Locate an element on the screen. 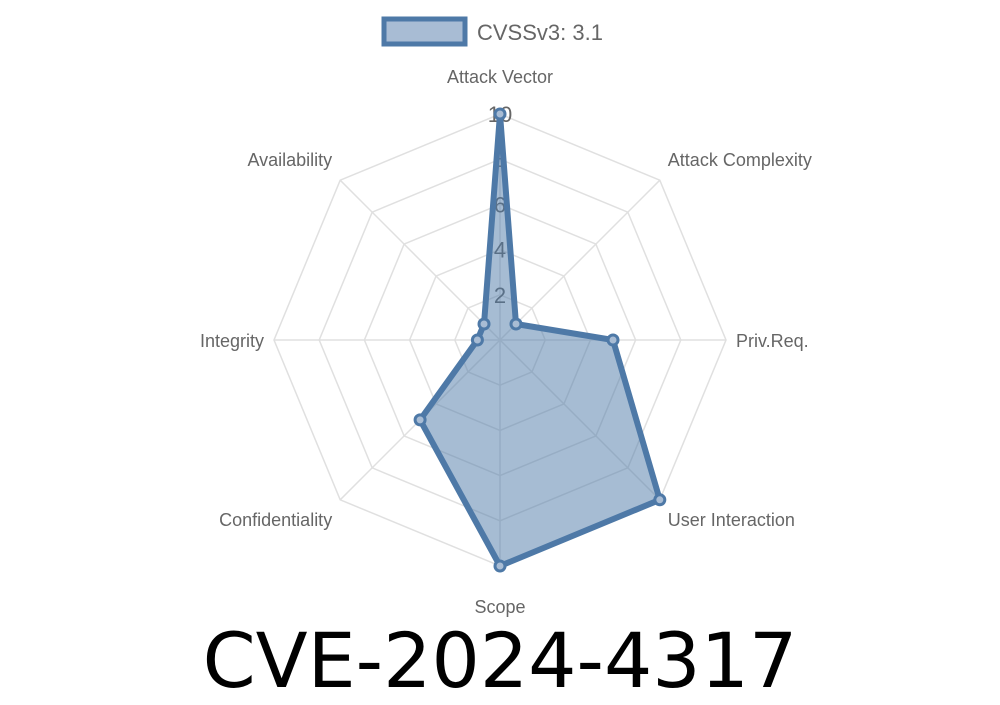 This screenshot has height=705, width=1000. legend-swatch is located at coordinates (424, 31).